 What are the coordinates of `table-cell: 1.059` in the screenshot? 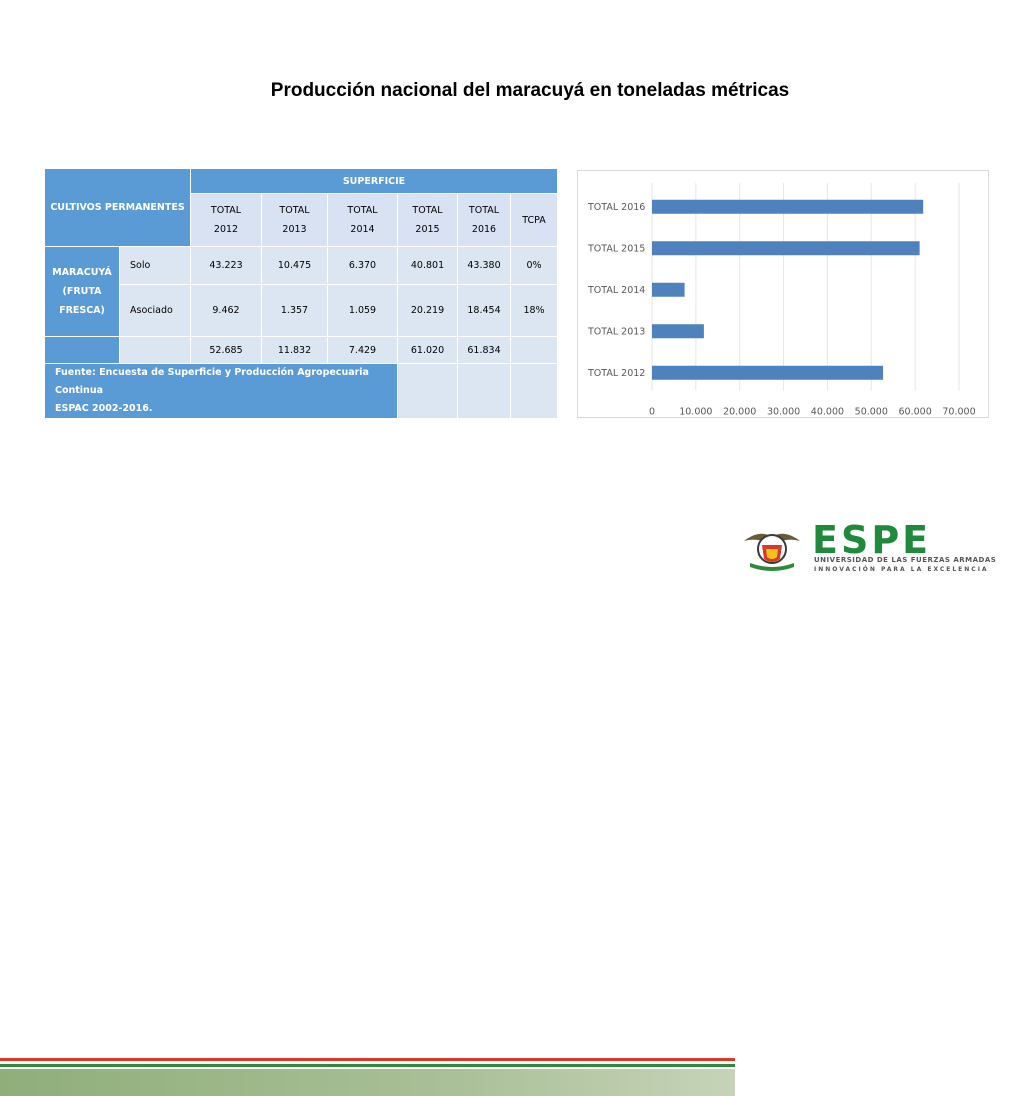 It's located at (362, 310).